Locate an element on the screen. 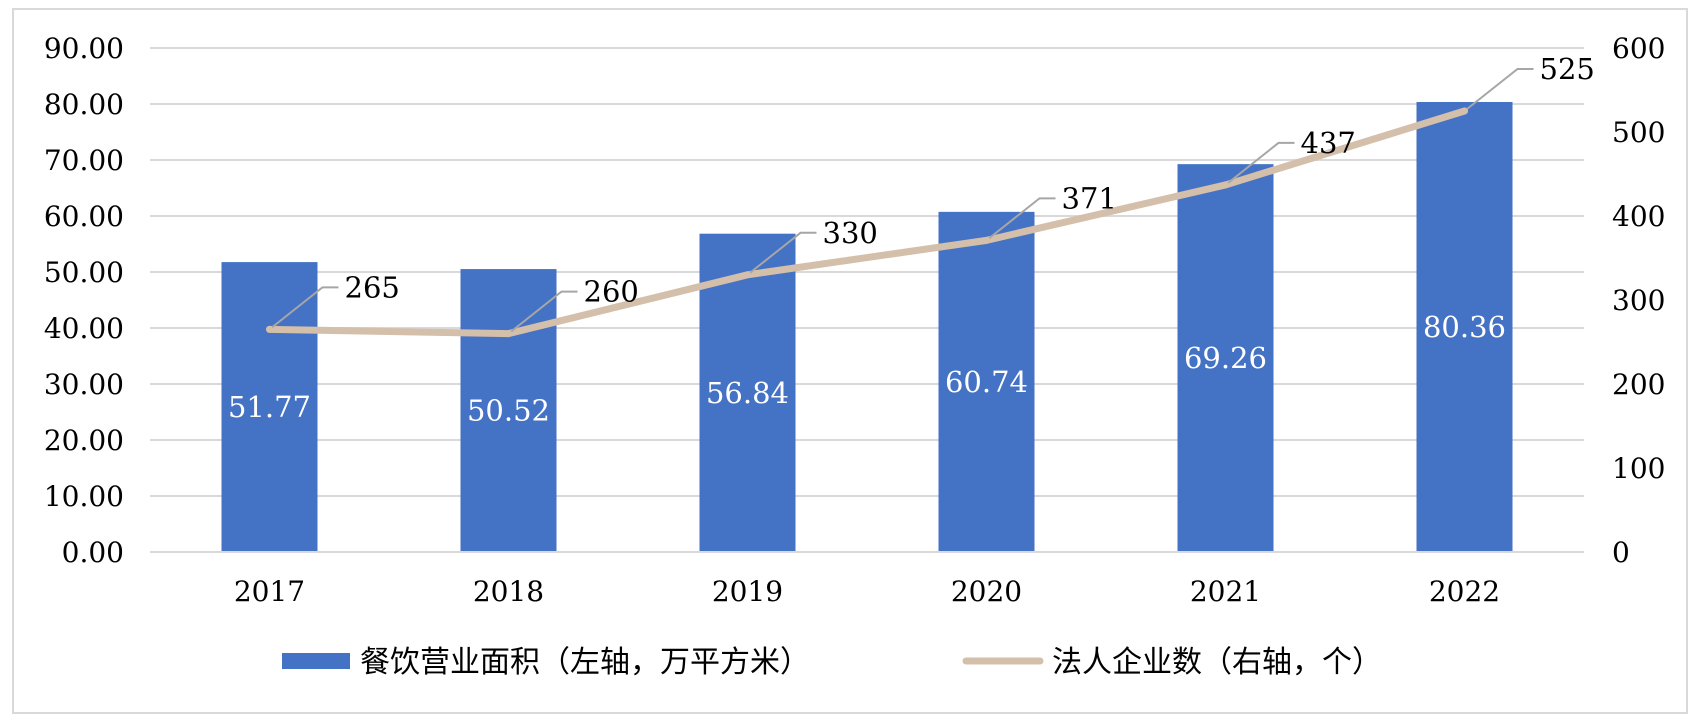 The image size is (1700, 722). x-tick-label: 2019 is located at coordinates (747, 591).